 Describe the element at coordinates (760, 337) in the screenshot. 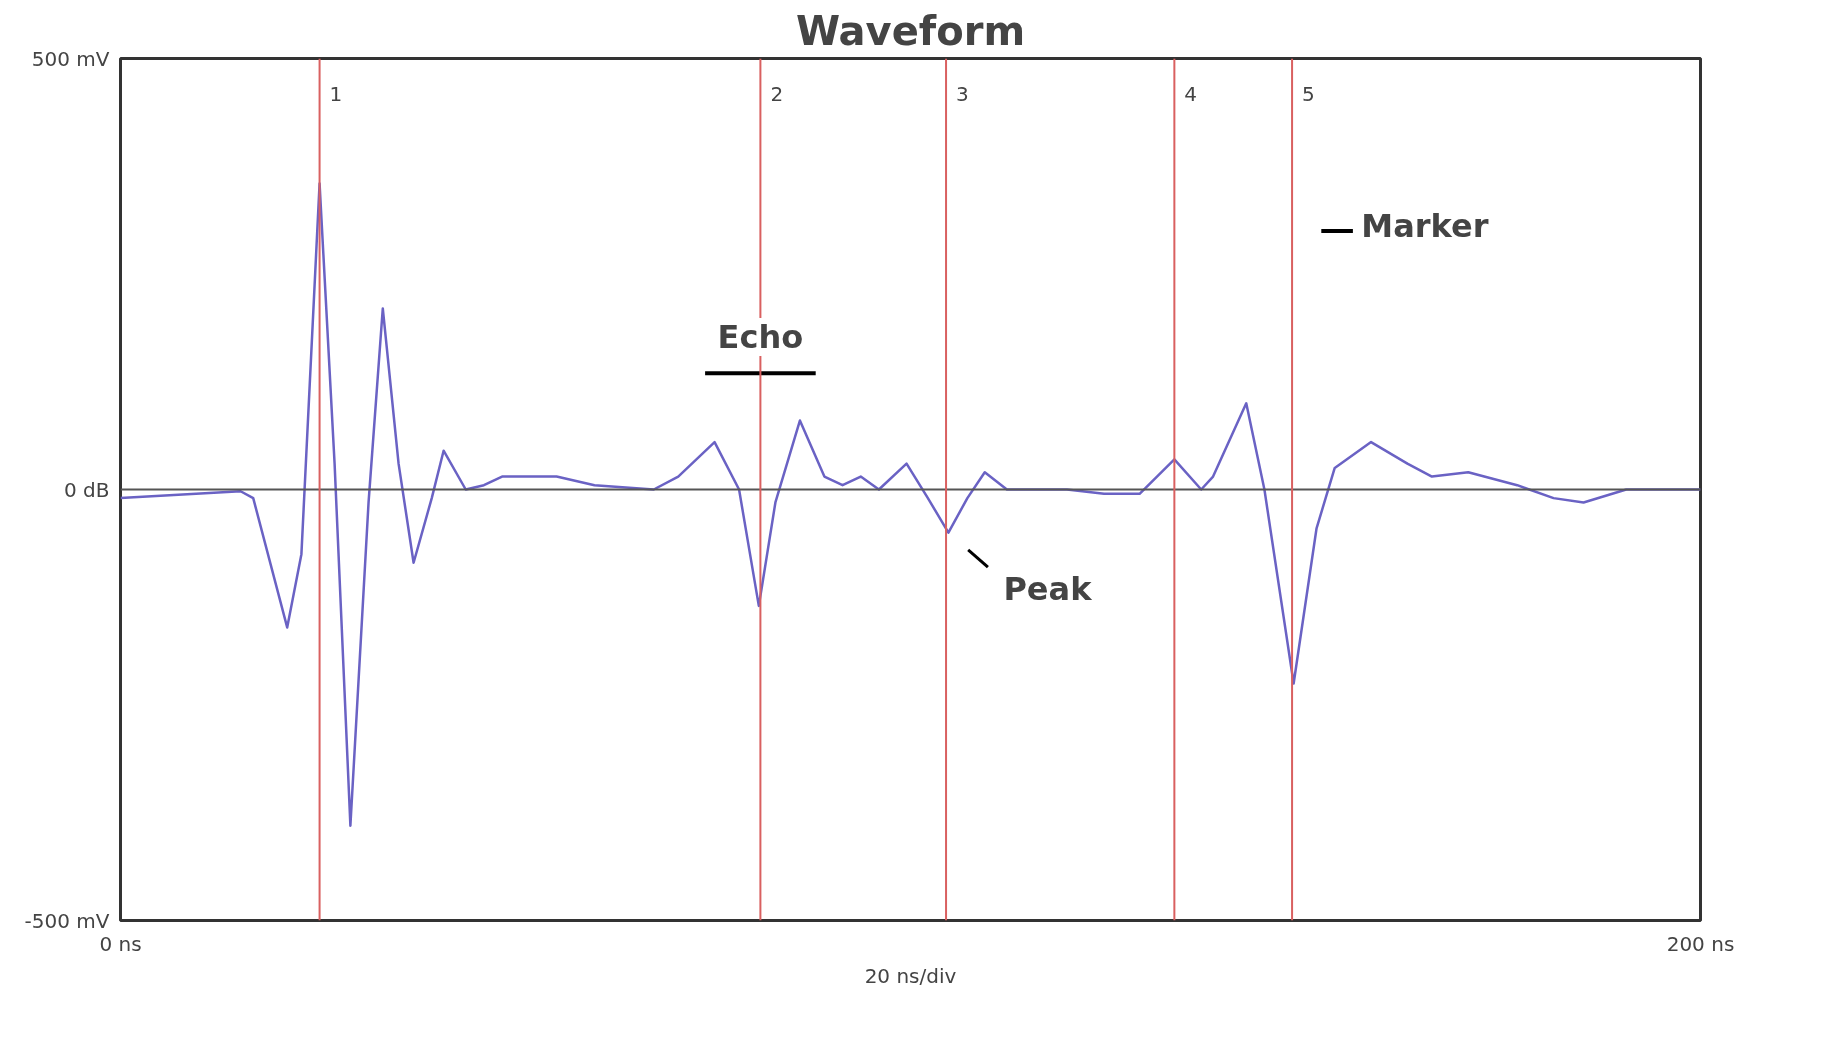

I see `annotation: Echo` at that location.